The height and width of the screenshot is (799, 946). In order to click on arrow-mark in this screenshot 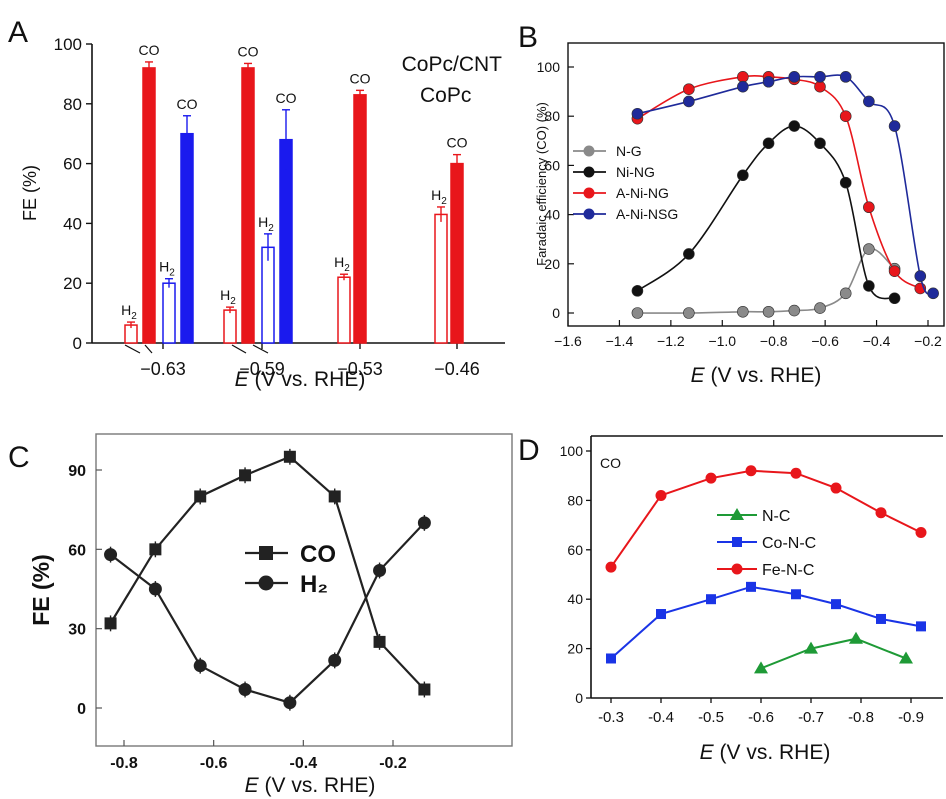, I will do `click(132, 349)`.